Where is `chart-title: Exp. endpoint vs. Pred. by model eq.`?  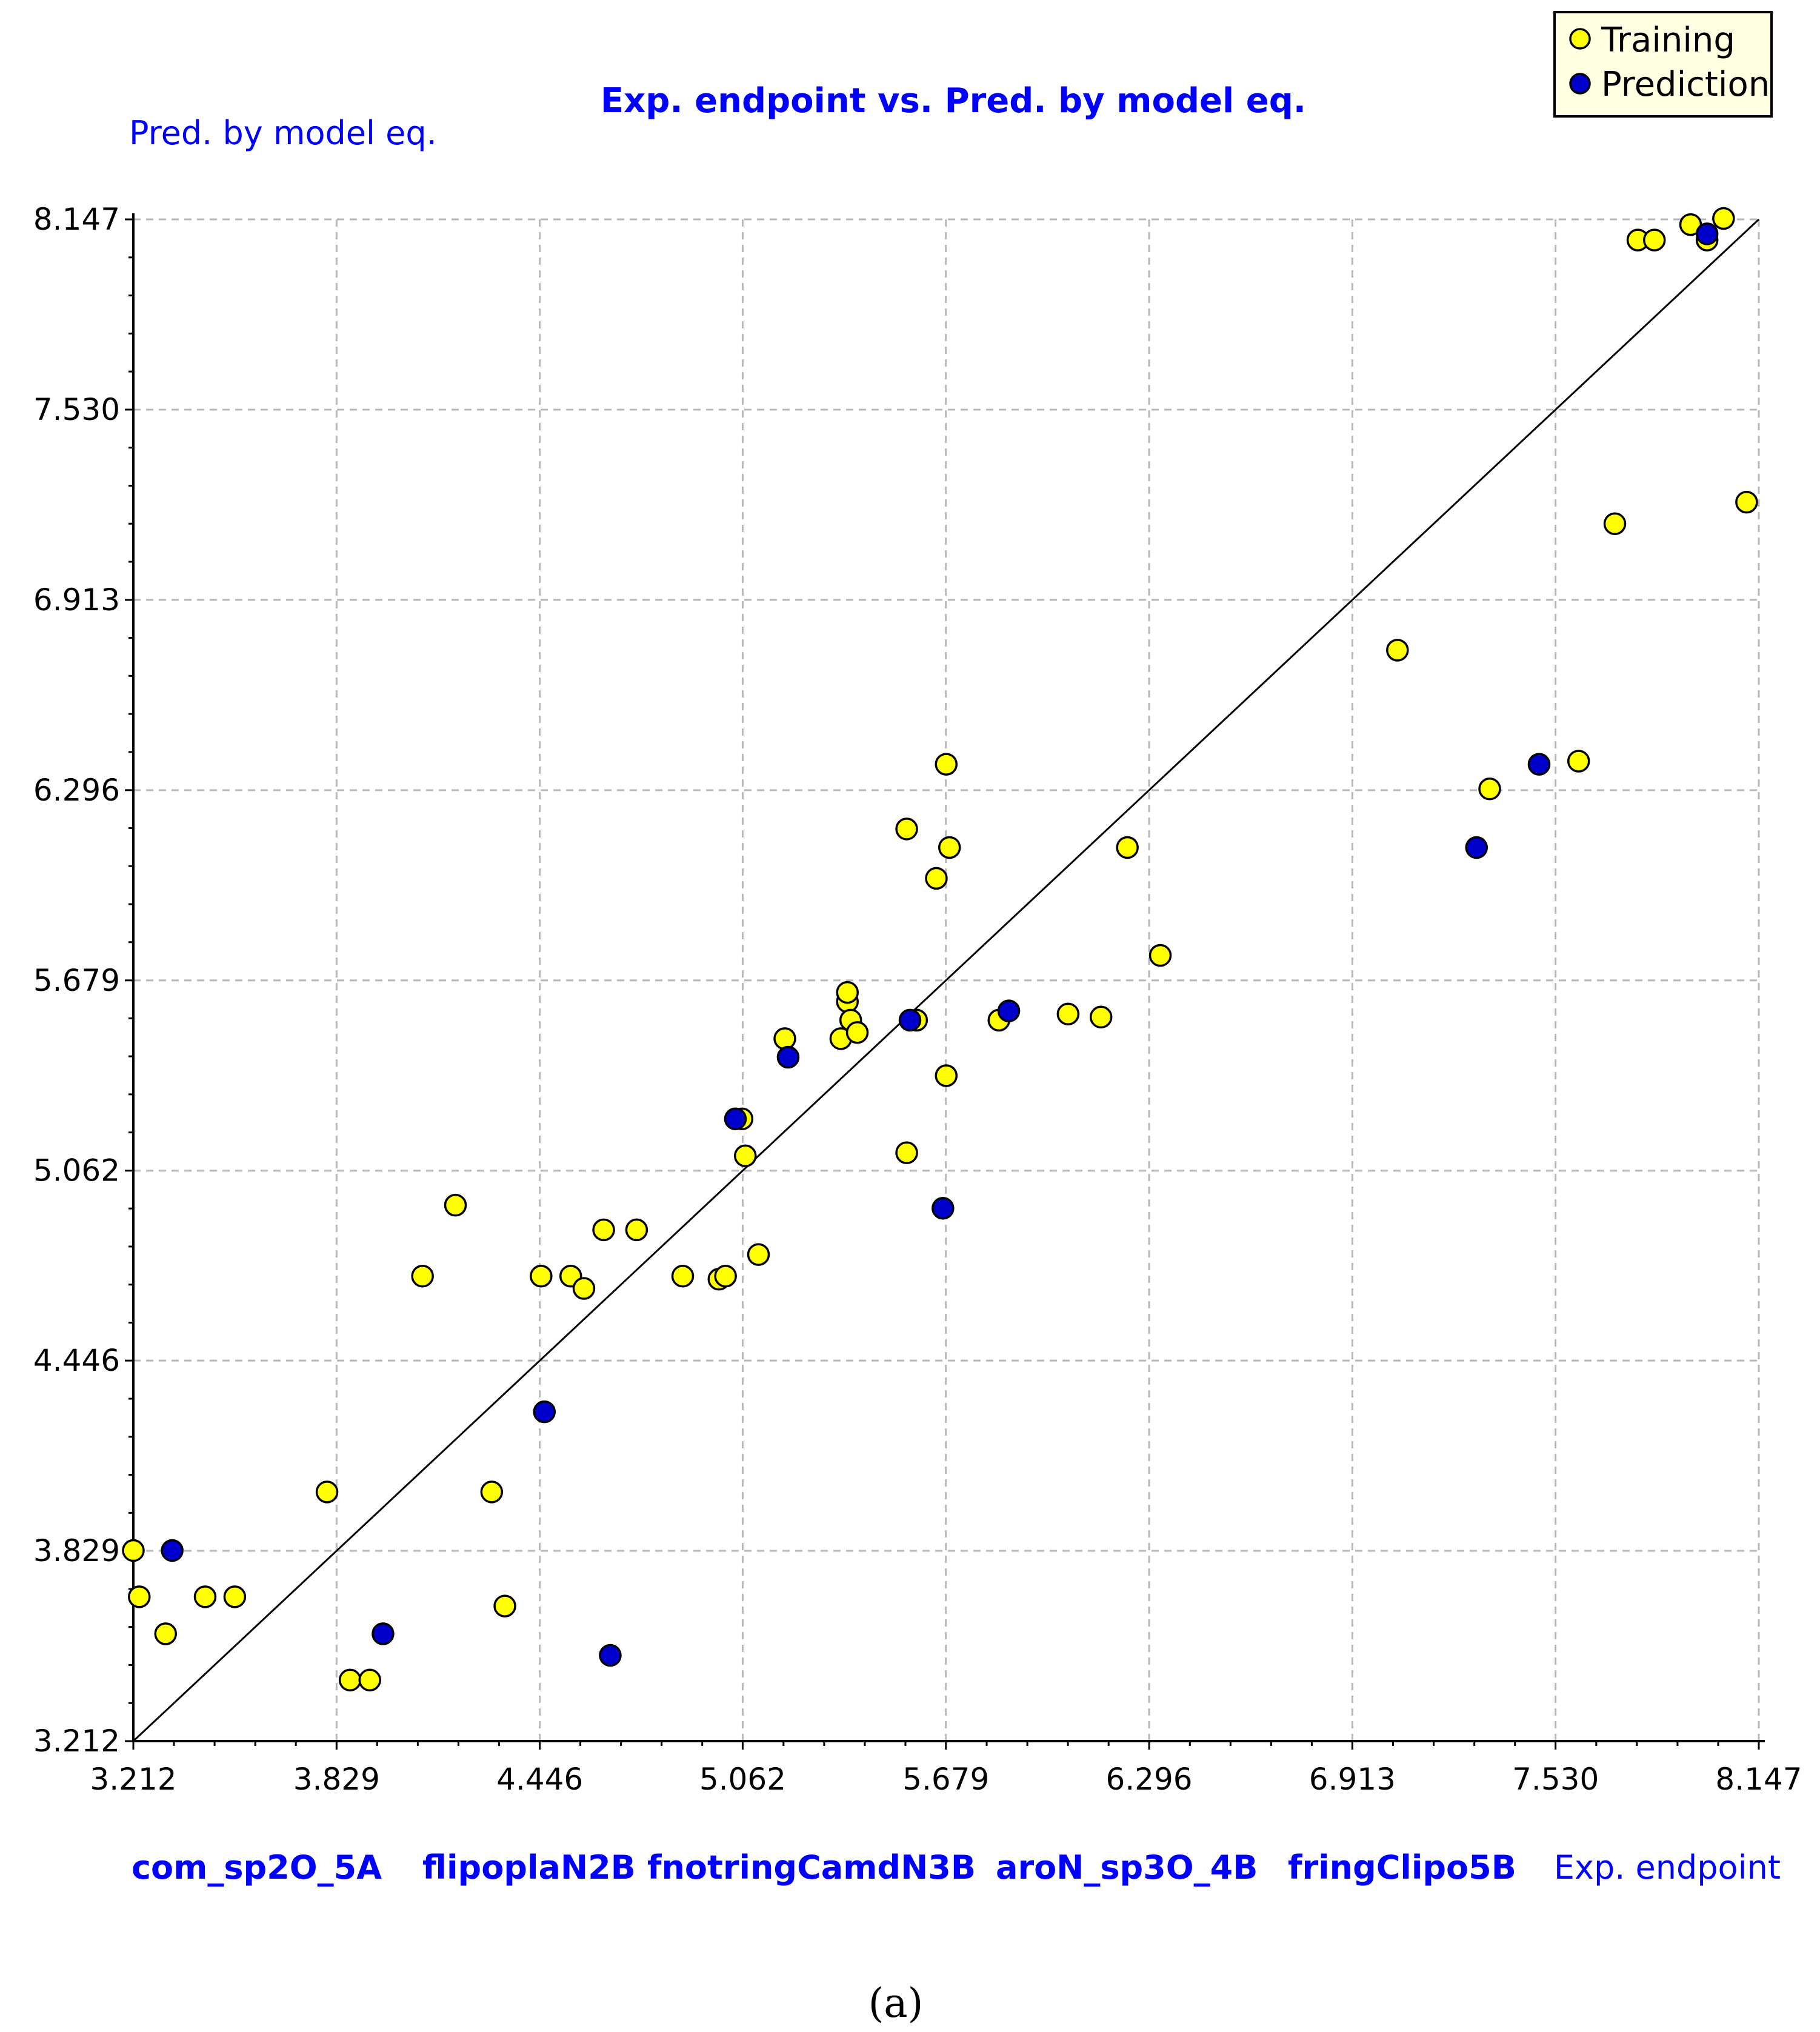
chart-title: Exp. endpoint vs. Pred. by model eq. is located at coordinates (953, 101).